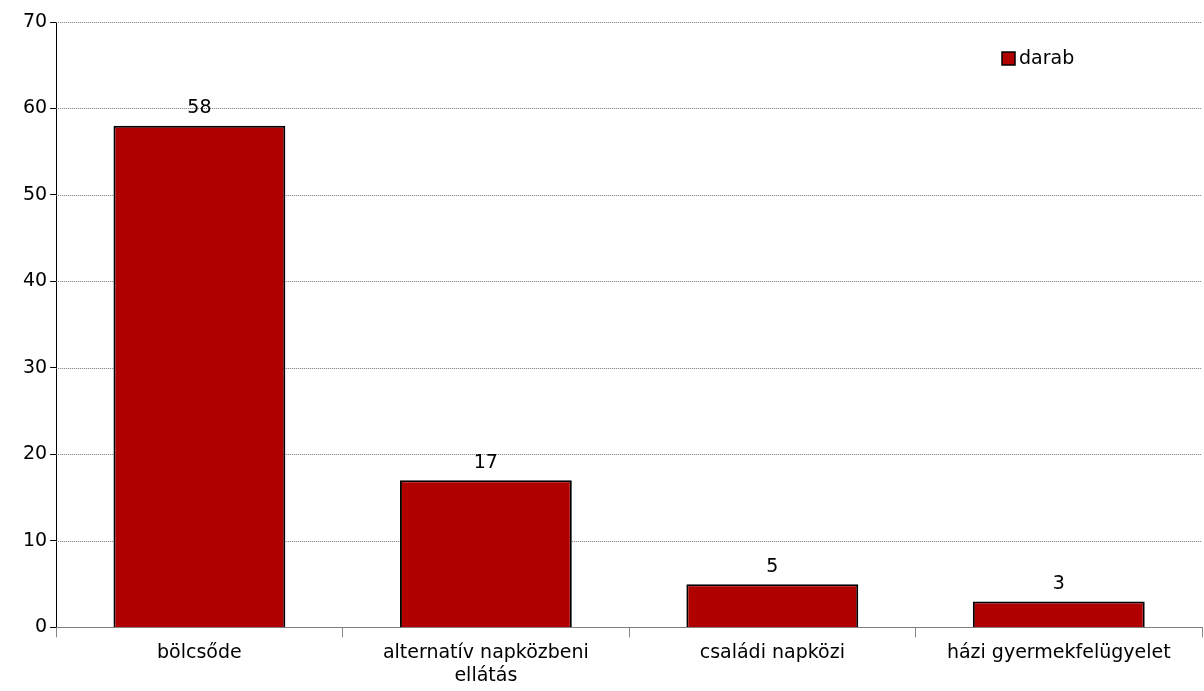 This screenshot has height=691, width=1204. Describe the element at coordinates (35, 452) in the screenshot. I see `y-tick-label: 20` at that location.